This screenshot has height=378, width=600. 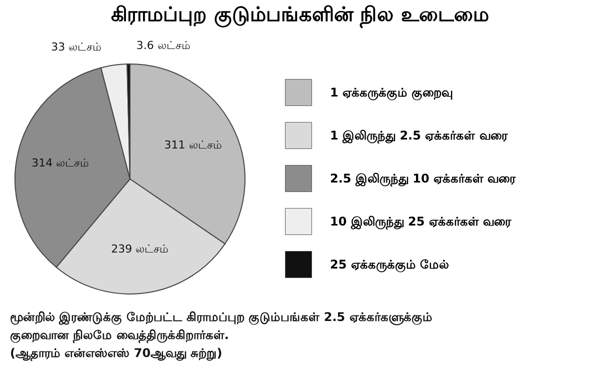 What do you see at coordinates (391, 93) in the screenshot?
I see `legend-label: 1 ஏக்கருக்கும் குறைவு` at bounding box center [391, 93].